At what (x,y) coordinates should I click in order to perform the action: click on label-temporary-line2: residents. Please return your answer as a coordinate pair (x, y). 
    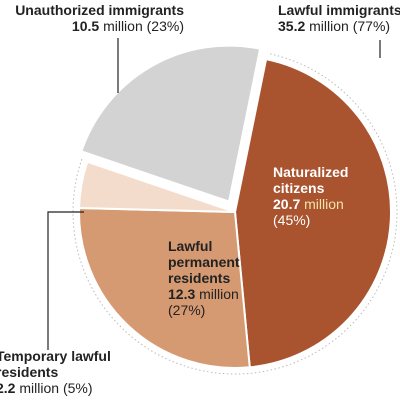
    Looking at the image, I should click on (29, 372).